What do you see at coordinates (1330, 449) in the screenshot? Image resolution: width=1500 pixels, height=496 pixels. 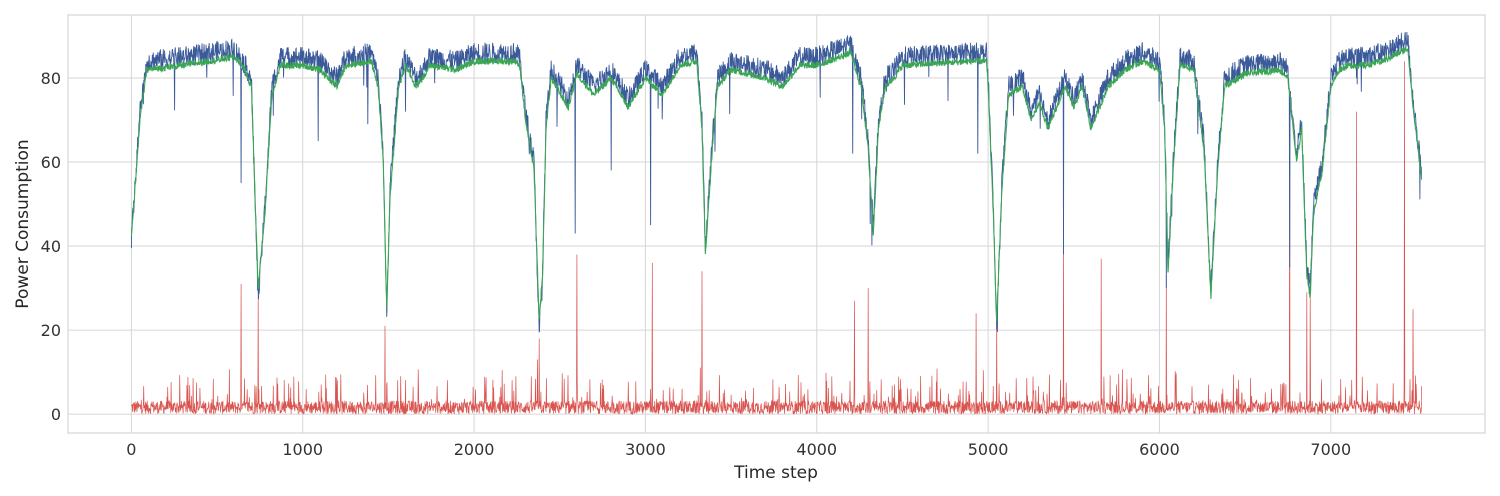 I see `x-tick-label: 7000` at bounding box center [1330, 449].